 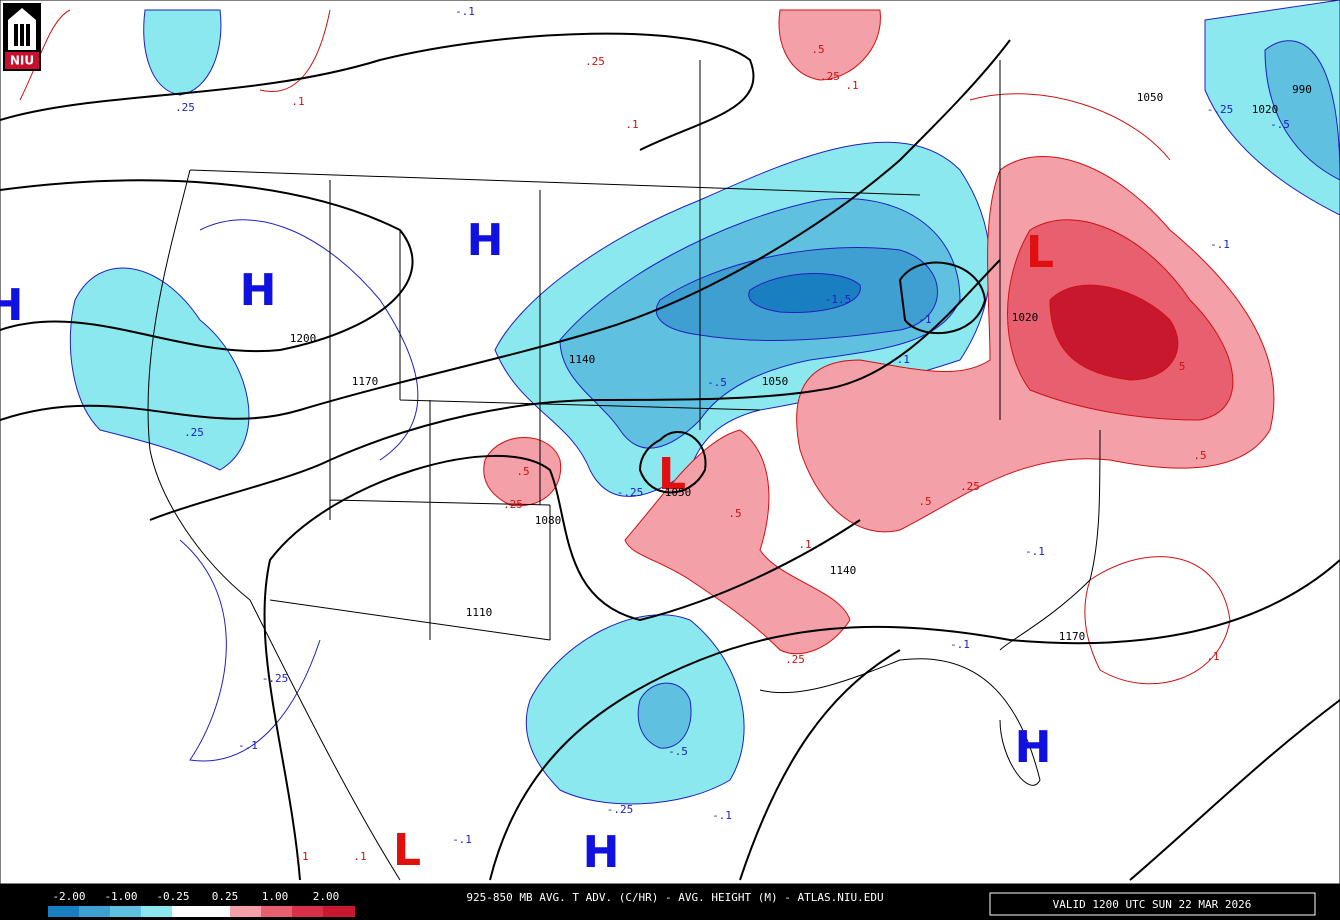 What do you see at coordinates (120, 896) in the screenshot?
I see `colorbar-label: -1.00` at bounding box center [120, 896].